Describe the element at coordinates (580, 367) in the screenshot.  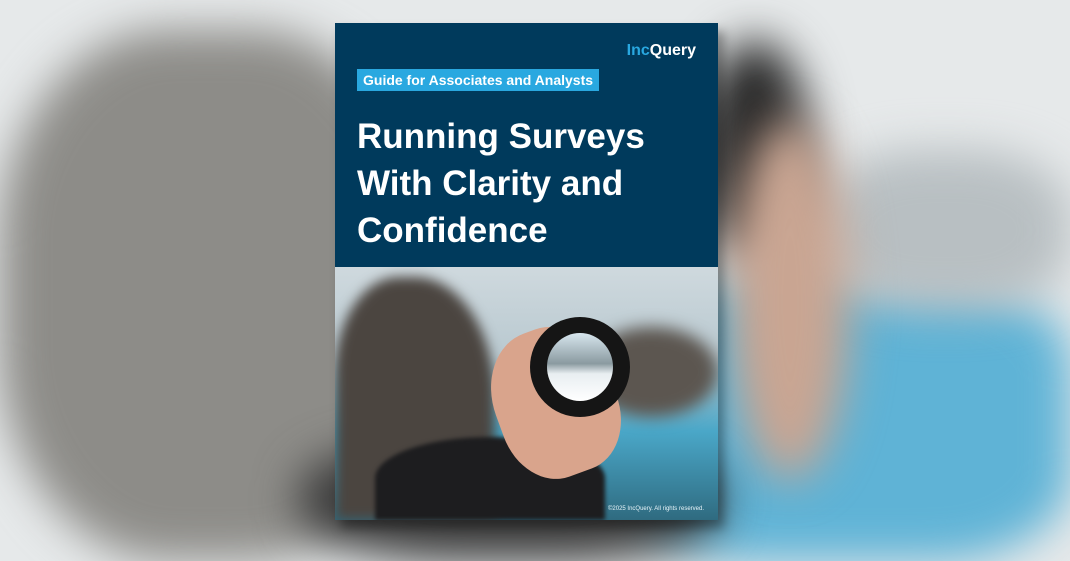
I see `lens-view` at that location.